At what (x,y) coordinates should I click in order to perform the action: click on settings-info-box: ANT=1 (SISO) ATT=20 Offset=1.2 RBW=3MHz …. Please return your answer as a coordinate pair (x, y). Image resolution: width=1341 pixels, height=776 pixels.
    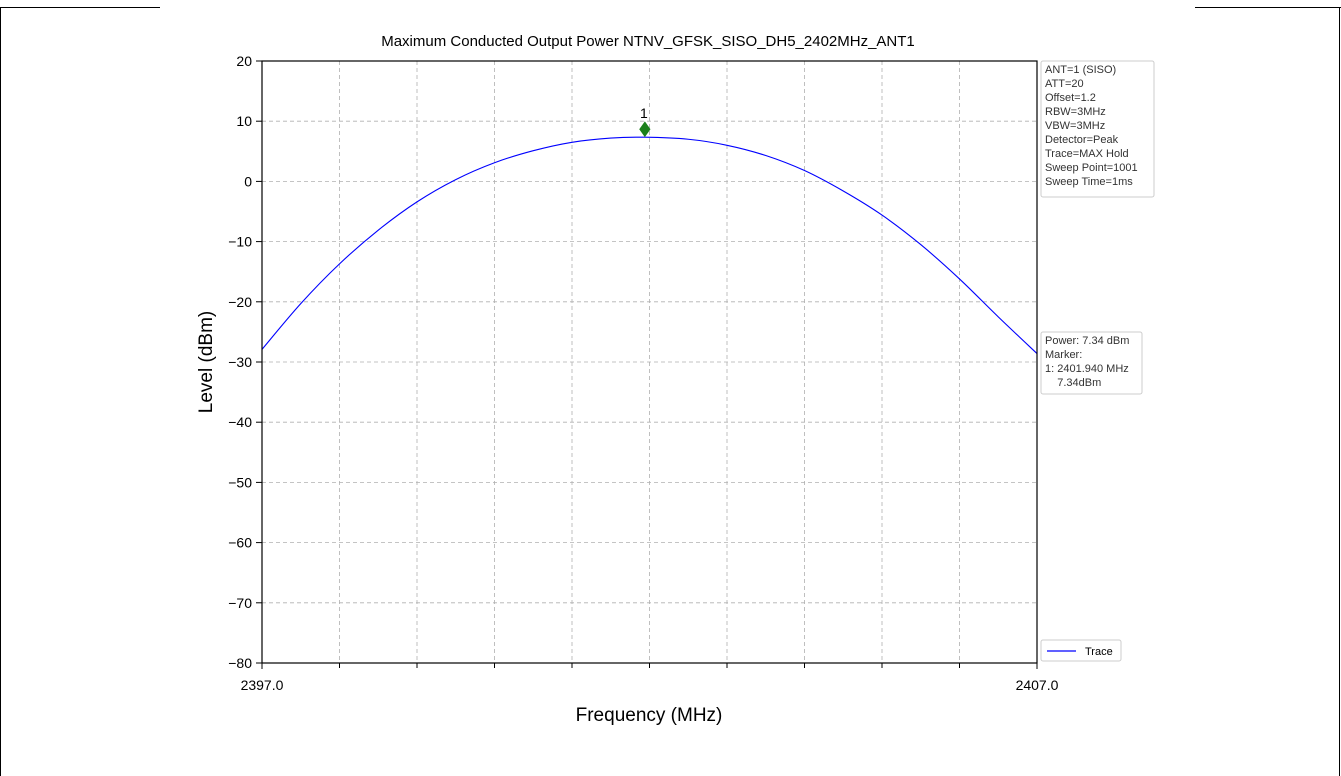
    Looking at the image, I should click on (1097, 129).